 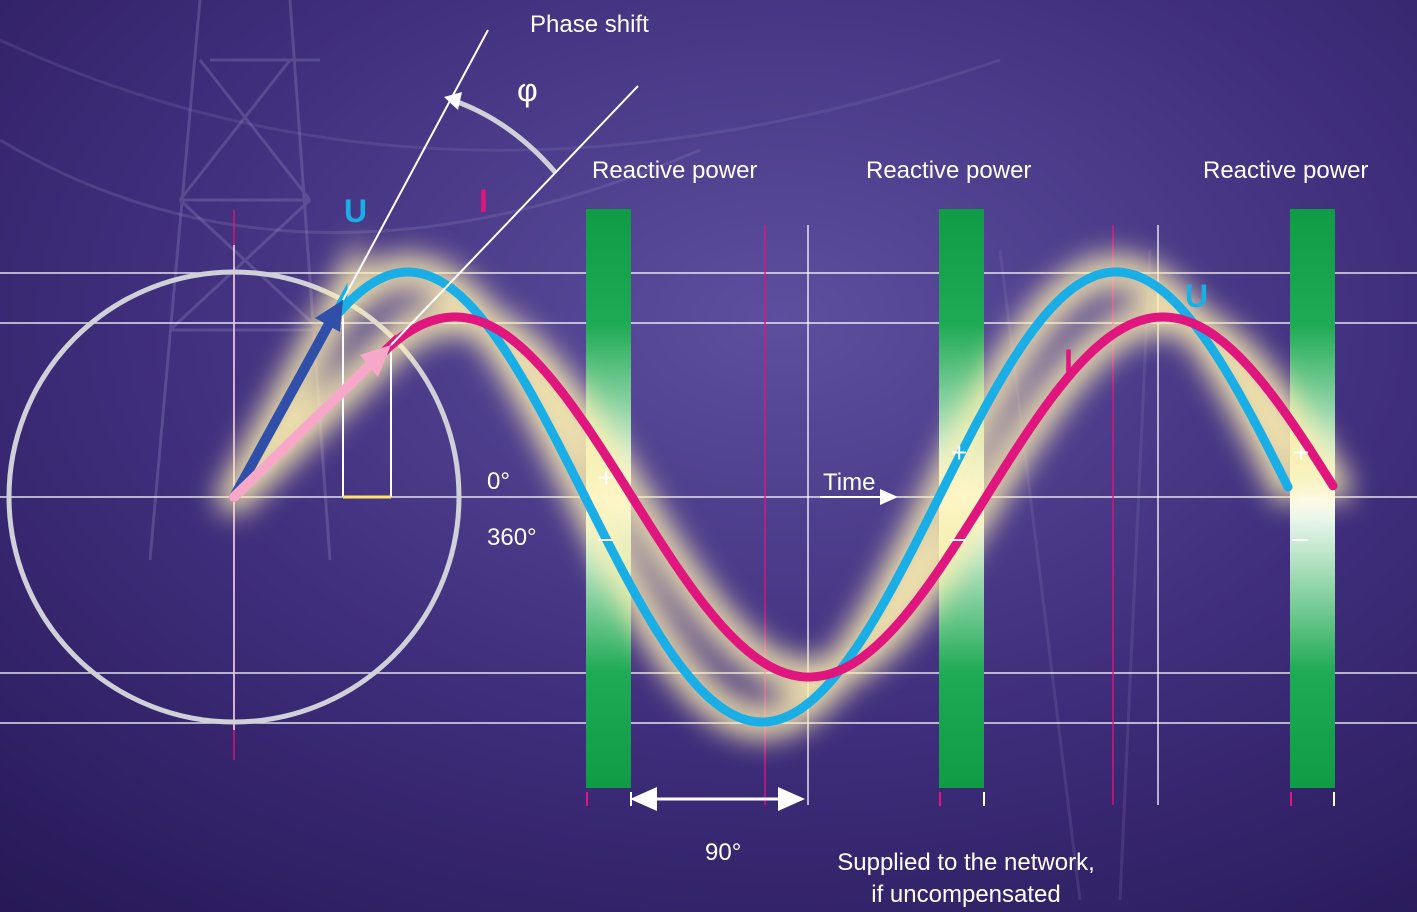 What do you see at coordinates (504, 135) in the screenshot?
I see `phase-angle-arc` at bounding box center [504, 135].